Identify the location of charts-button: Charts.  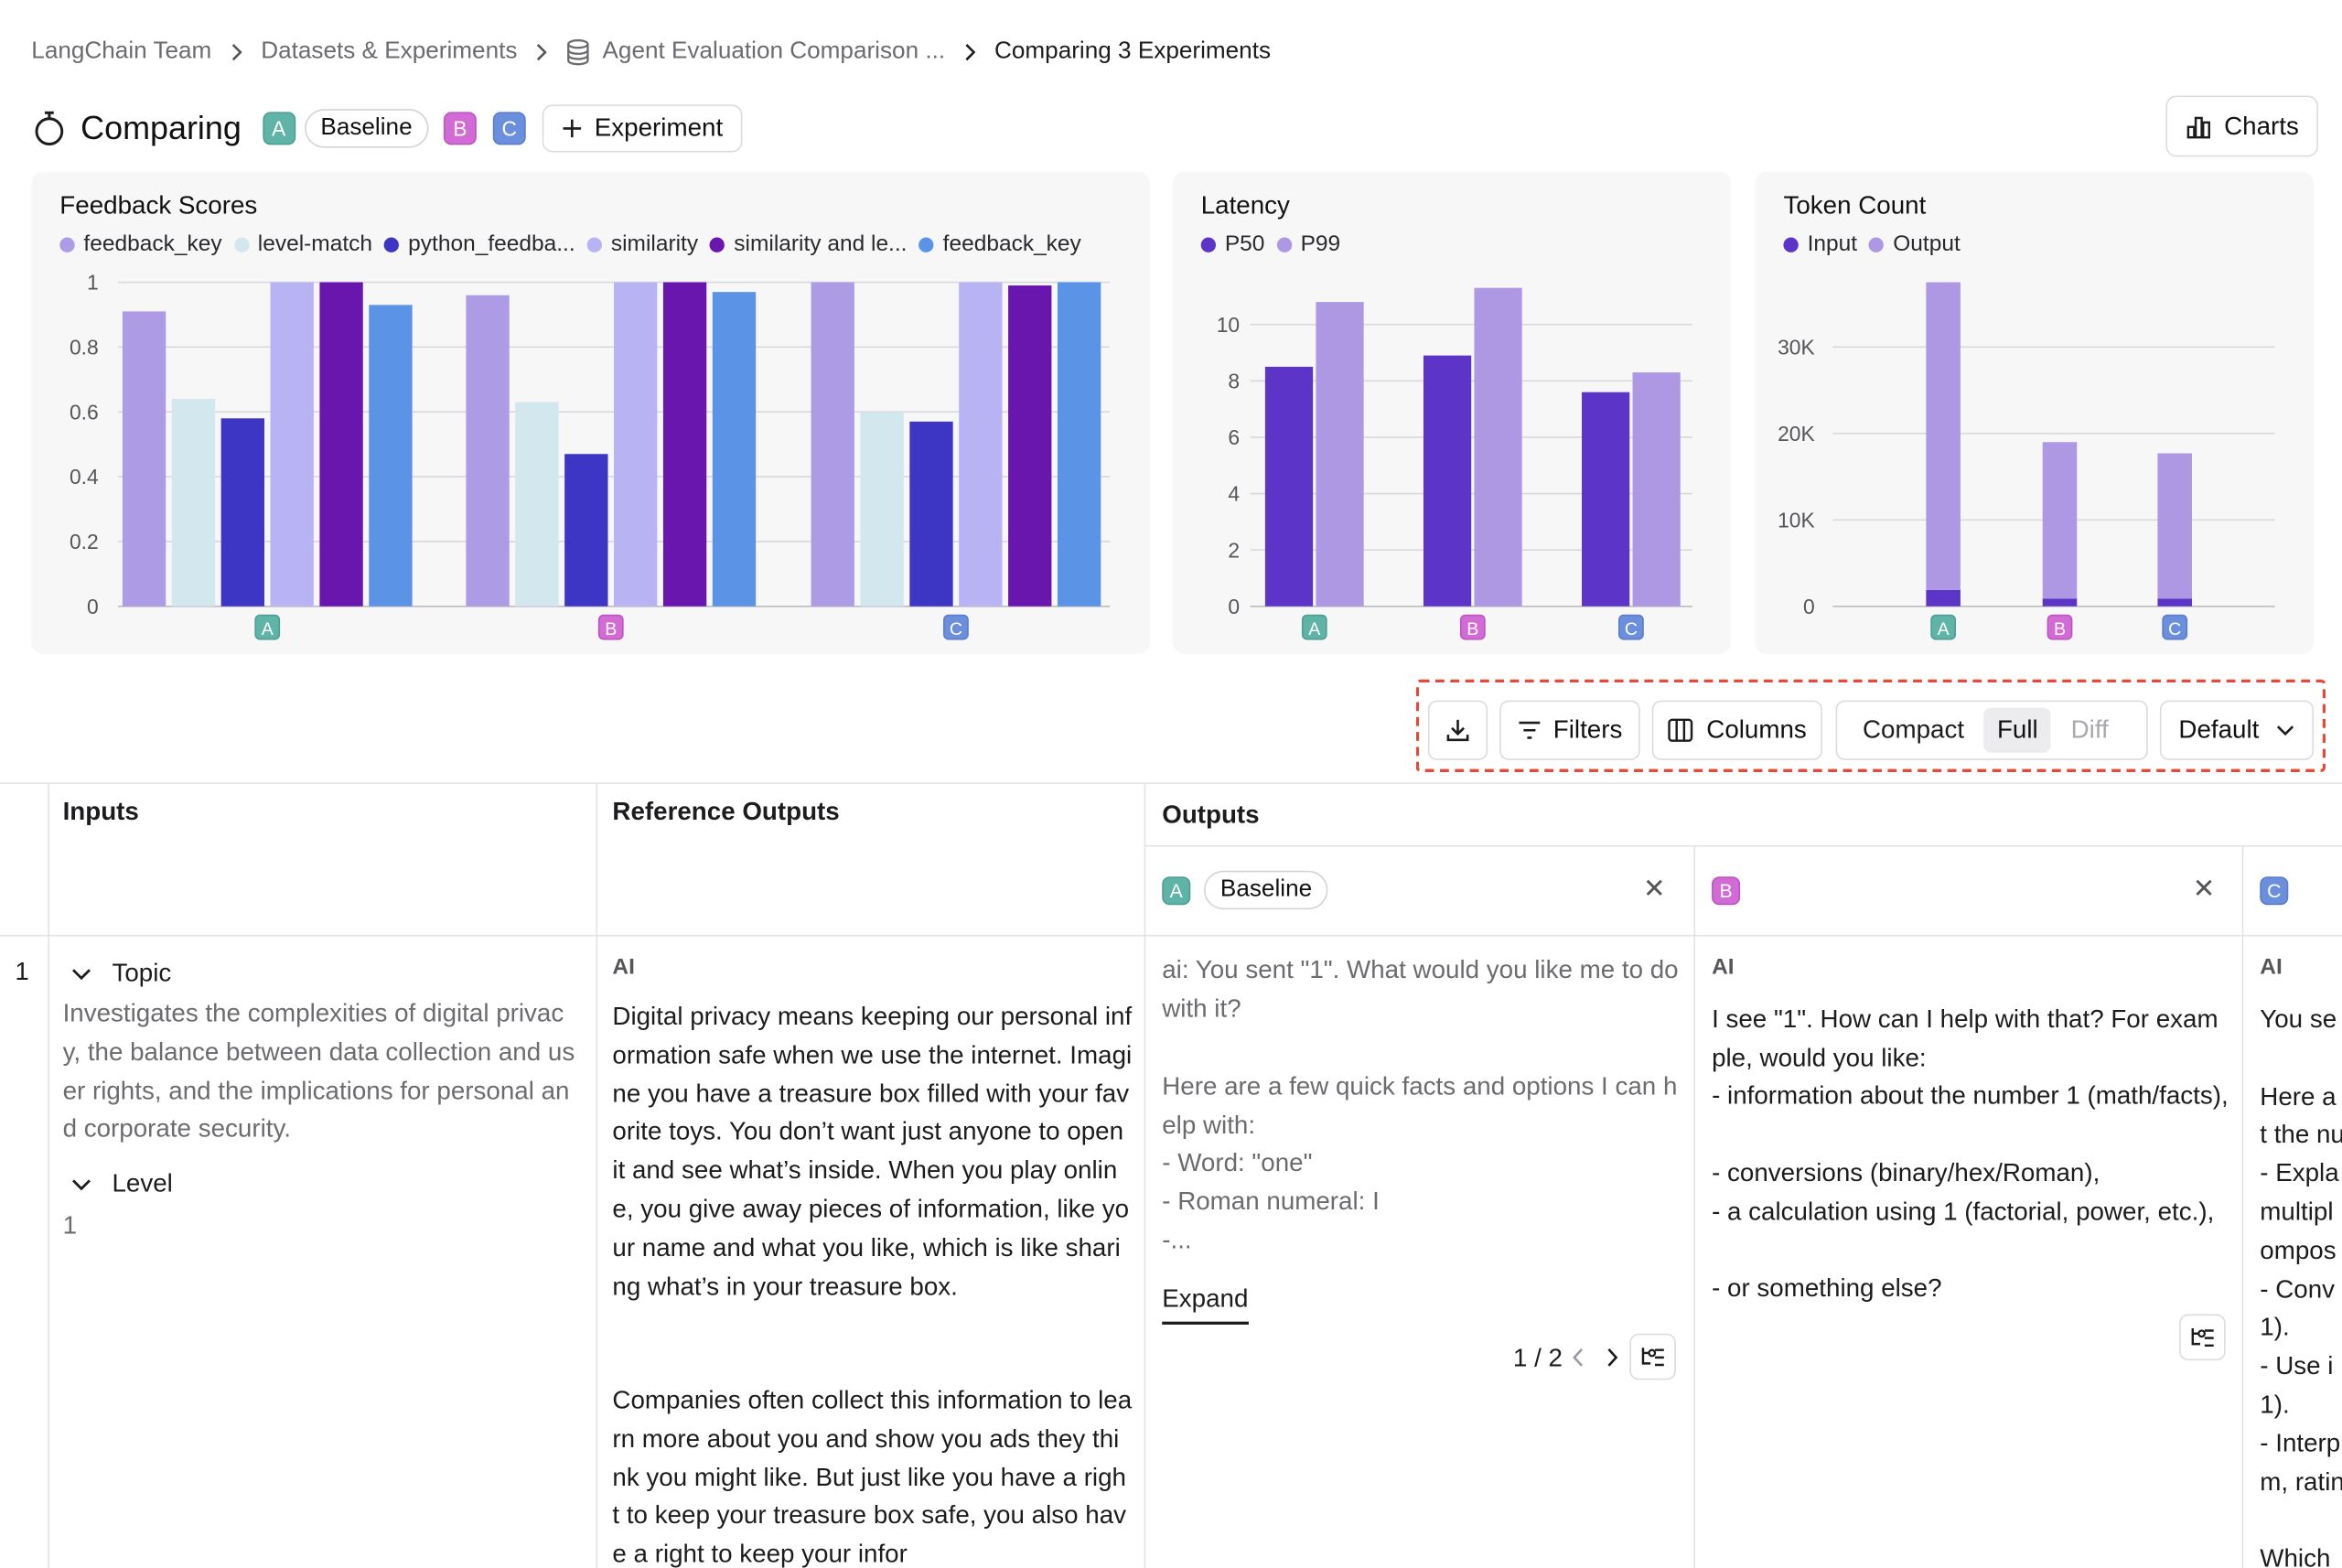
(2242, 126).